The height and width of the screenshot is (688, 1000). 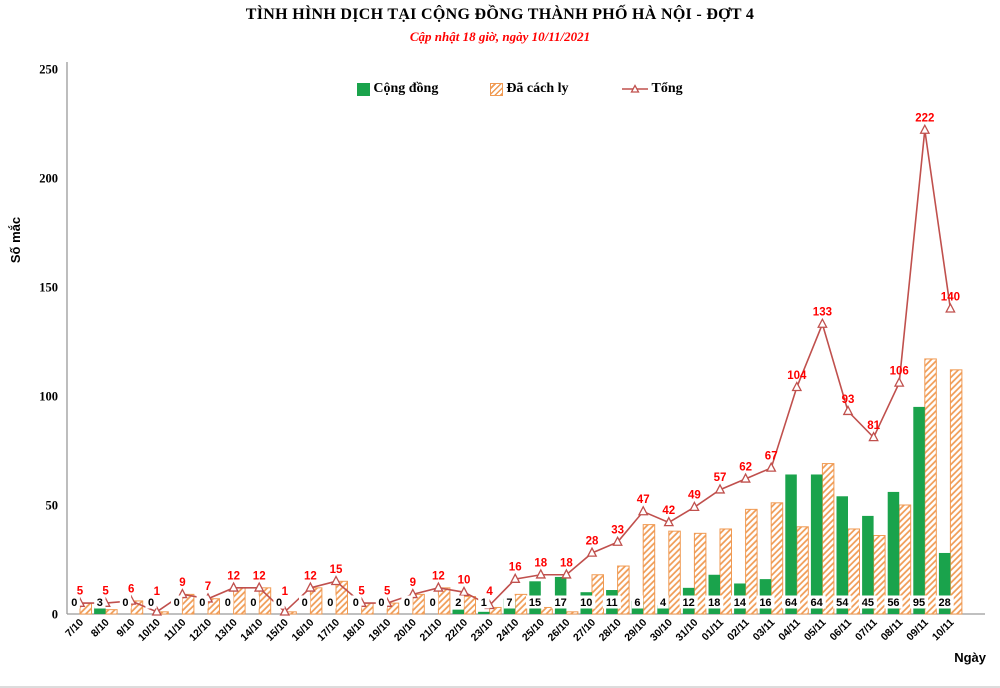 What do you see at coordinates (764, 630) in the screenshot?
I see `x-tick-label: 03/11` at bounding box center [764, 630].